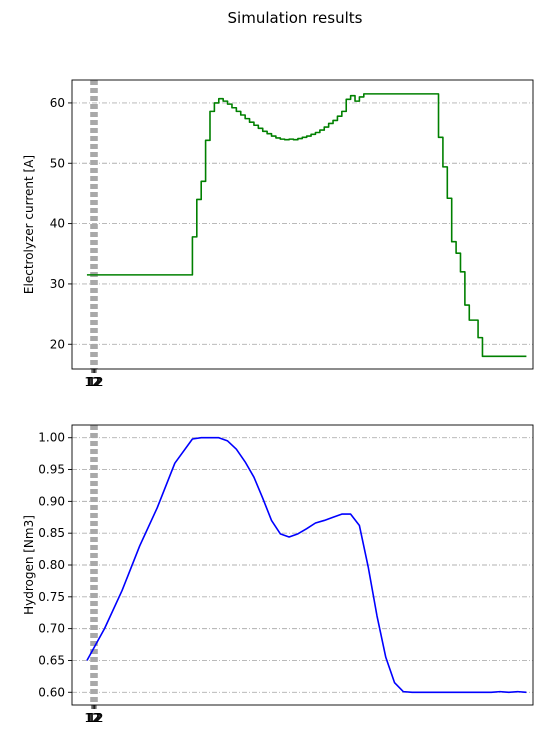  I want to click on y-tick-label: 0.65, so click(51, 660).